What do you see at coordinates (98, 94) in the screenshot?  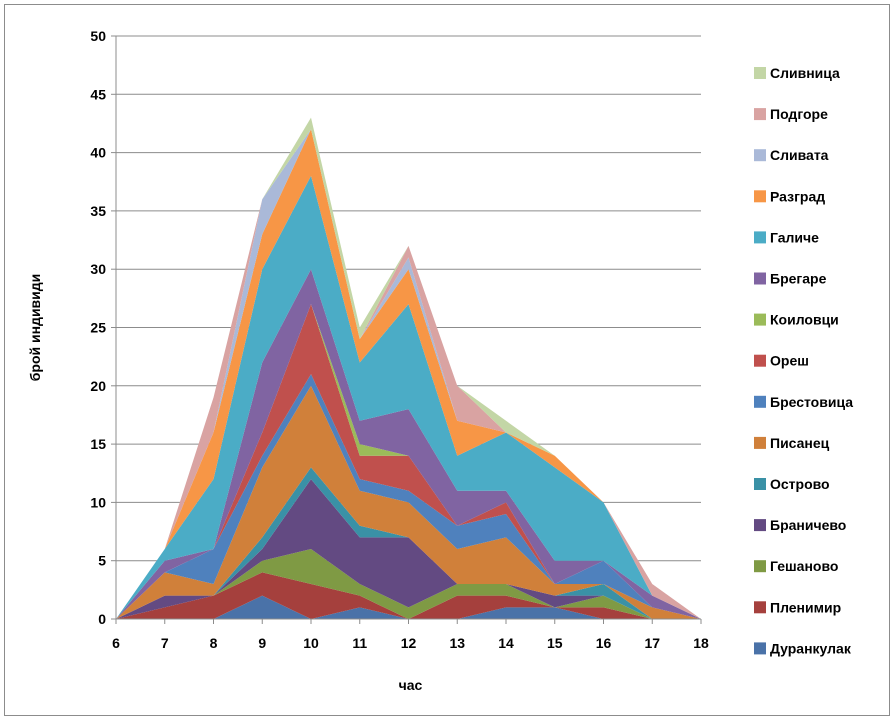 I see `y-tick-label-45: 45` at bounding box center [98, 94].